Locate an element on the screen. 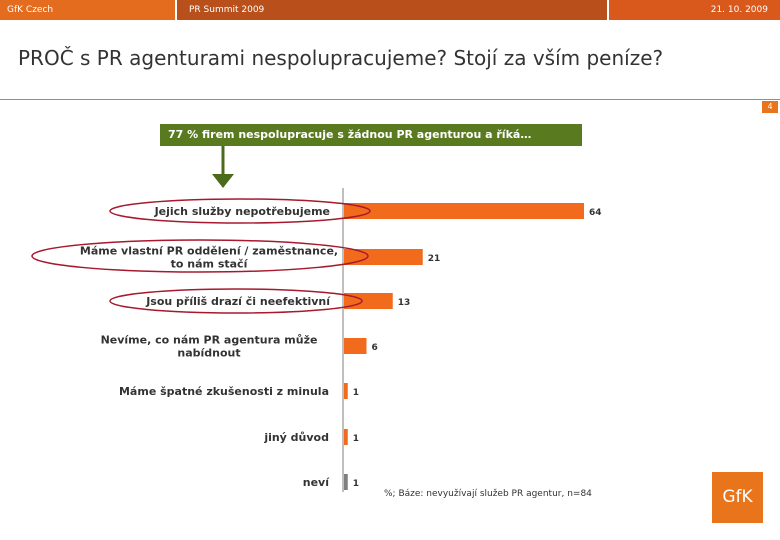 The height and width of the screenshot is (540, 780). page-number: 4 is located at coordinates (770, 107).